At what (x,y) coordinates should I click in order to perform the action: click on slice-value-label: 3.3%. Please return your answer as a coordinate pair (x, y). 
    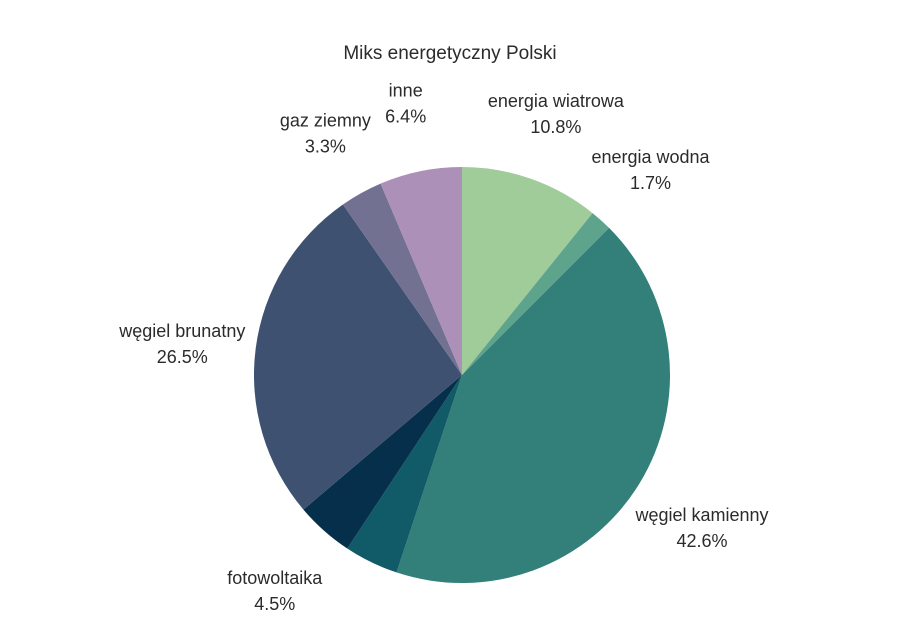
    Looking at the image, I should click on (325, 146).